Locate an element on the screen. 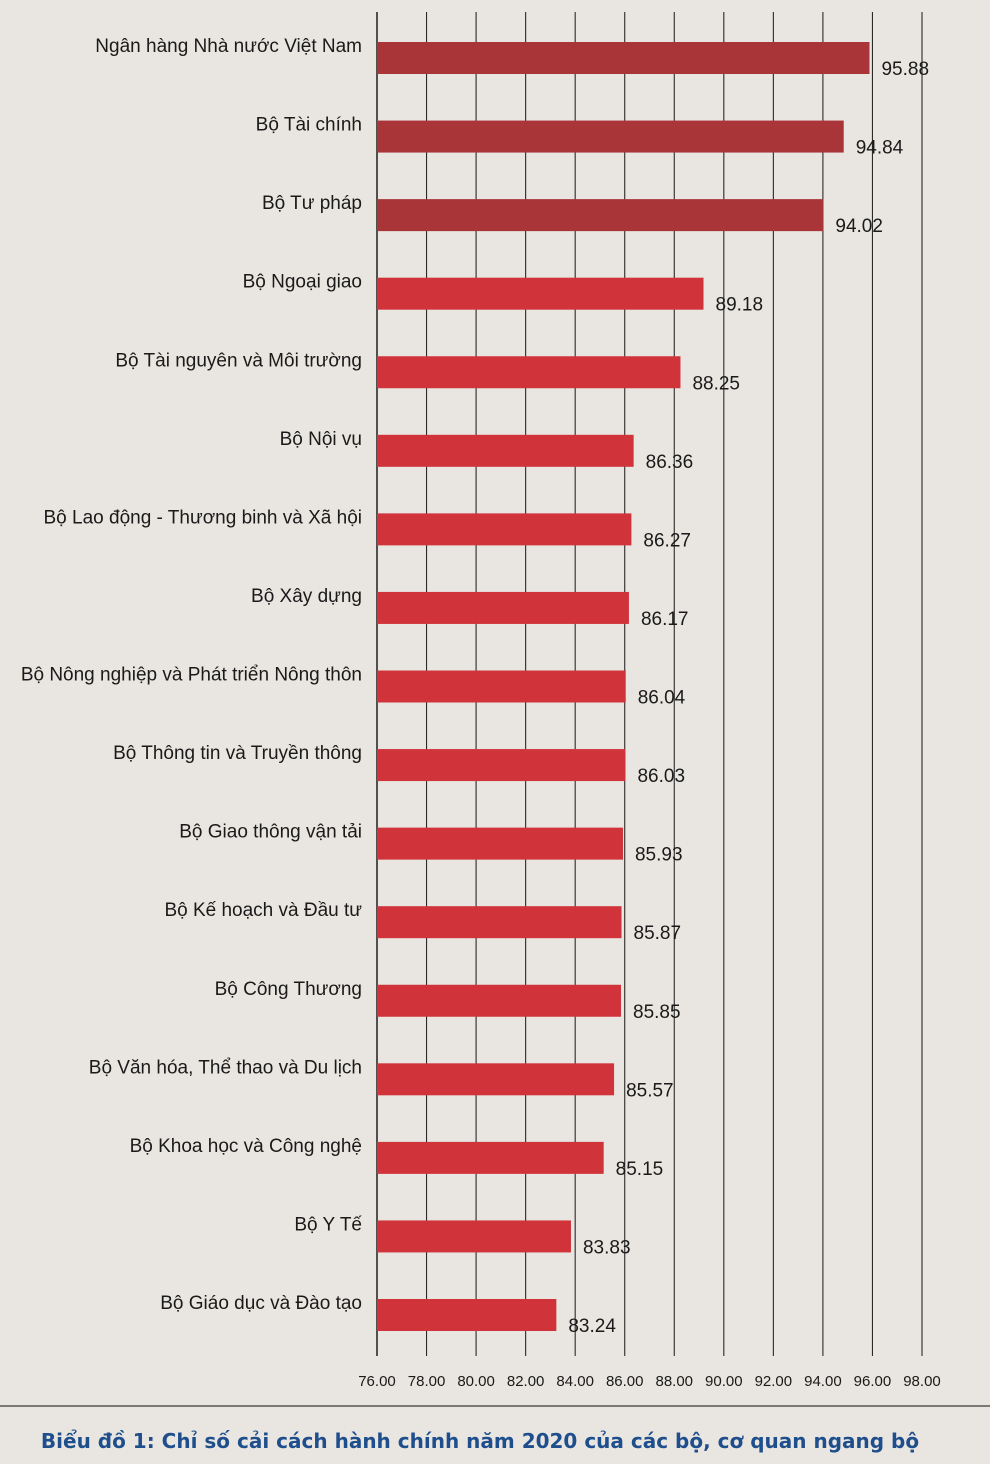 This screenshot has height=1464, width=990. category-label: Bộ Công Thương is located at coordinates (288, 989).